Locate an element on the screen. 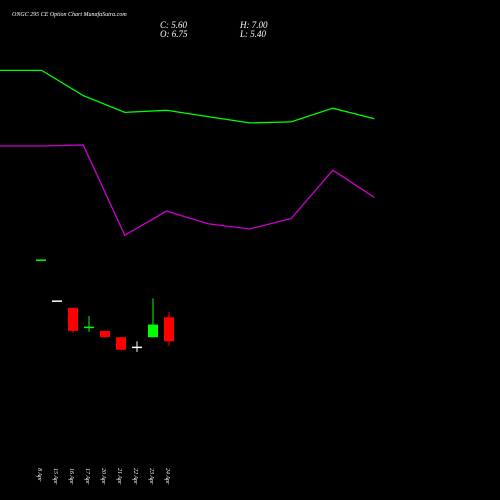  x-tick-label: 15 Apr is located at coordinates (55, 476).